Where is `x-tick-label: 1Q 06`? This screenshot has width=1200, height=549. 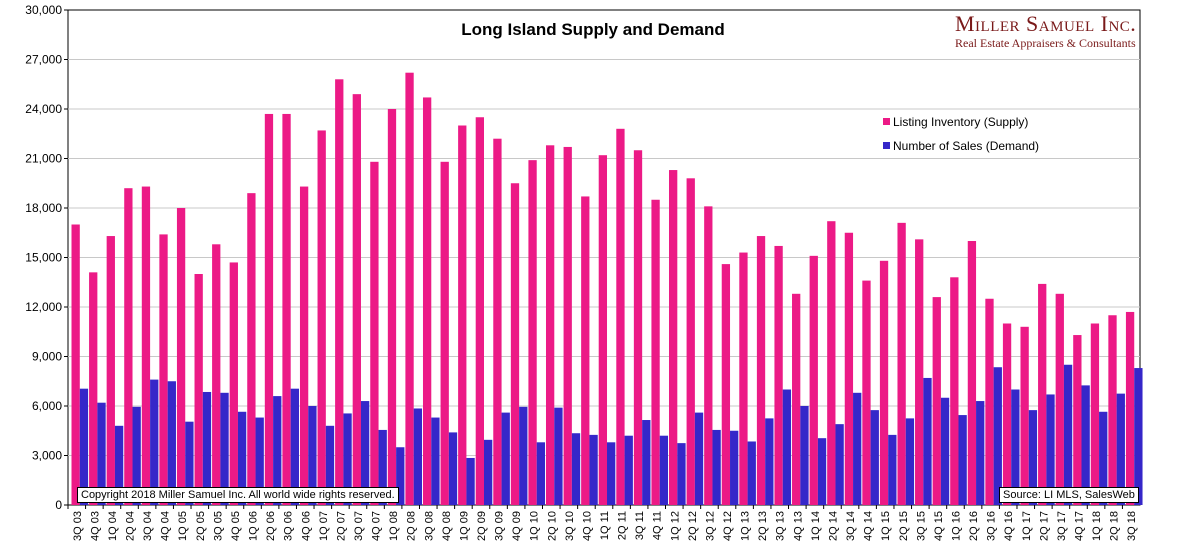
x-tick-label: 1Q 06 is located at coordinates (254, 526).